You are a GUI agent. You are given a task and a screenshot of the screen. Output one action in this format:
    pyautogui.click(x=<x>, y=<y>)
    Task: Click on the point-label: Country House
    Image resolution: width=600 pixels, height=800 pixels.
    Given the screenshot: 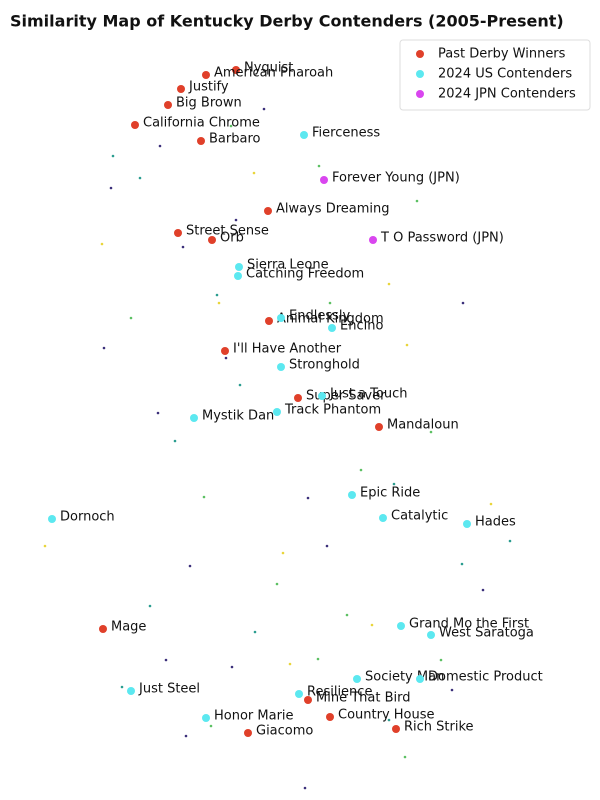 What is the action you would take?
    pyautogui.click(x=386, y=715)
    